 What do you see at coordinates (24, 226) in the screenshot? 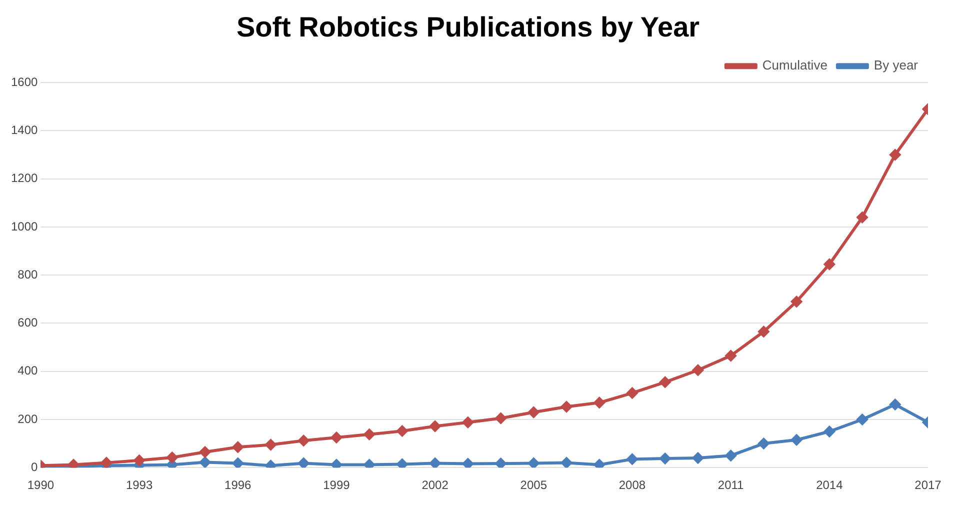
I see `y-tick-label: 1000` at bounding box center [24, 226].